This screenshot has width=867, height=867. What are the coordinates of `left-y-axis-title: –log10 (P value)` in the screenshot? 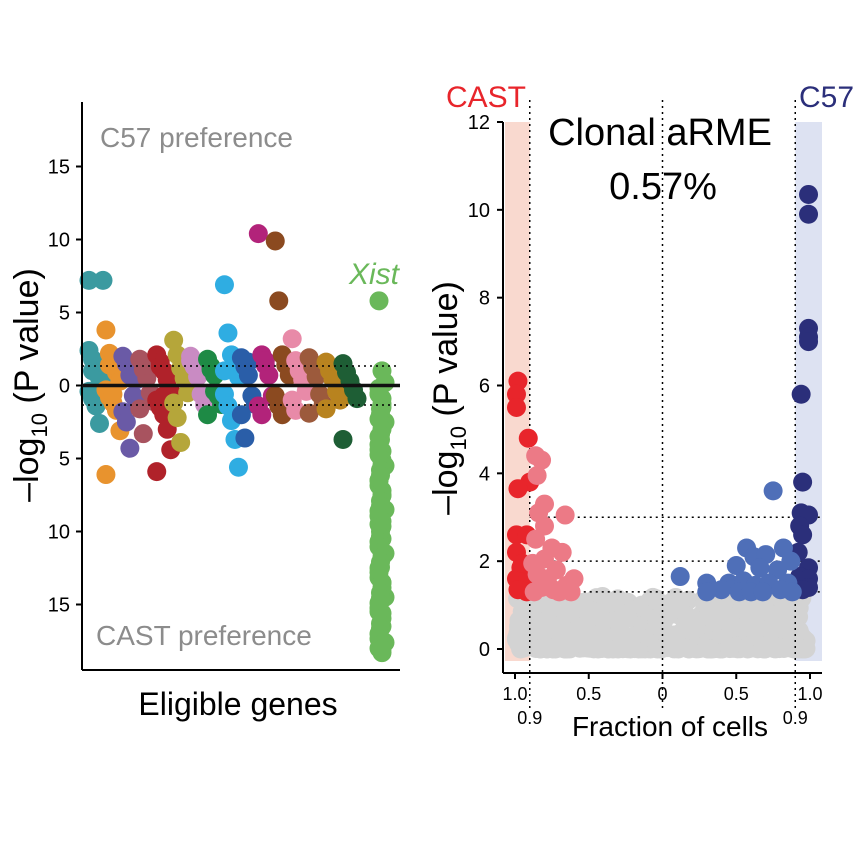 It's located at (30, 385).